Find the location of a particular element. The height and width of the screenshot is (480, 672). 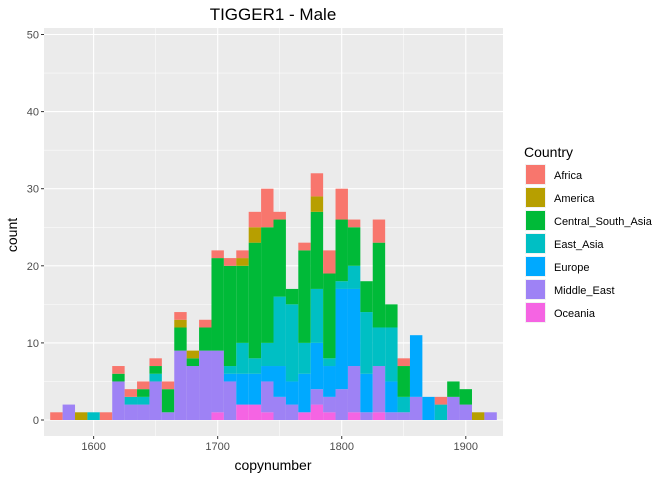

legend-label: East_Asia is located at coordinates (579, 245).